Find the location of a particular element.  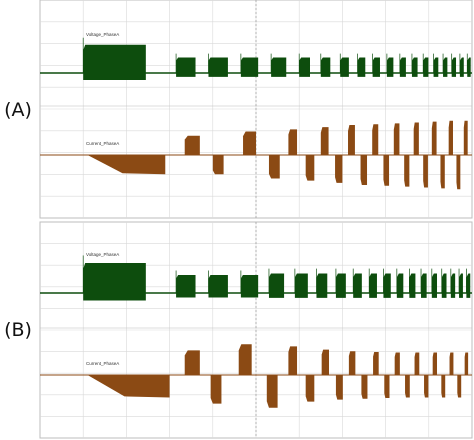

panel-label: (A) is located at coordinates (18, 110).